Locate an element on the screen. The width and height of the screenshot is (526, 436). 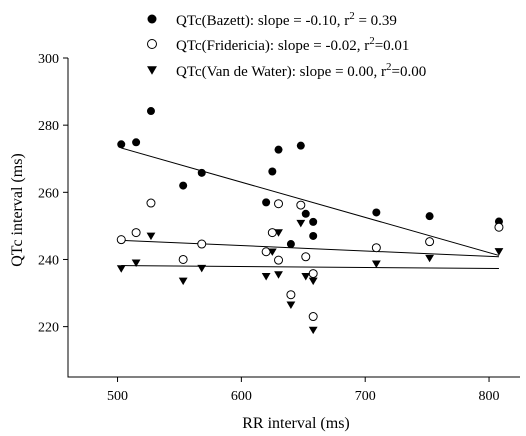
x-tick-label: 600 is located at coordinates (241, 396).